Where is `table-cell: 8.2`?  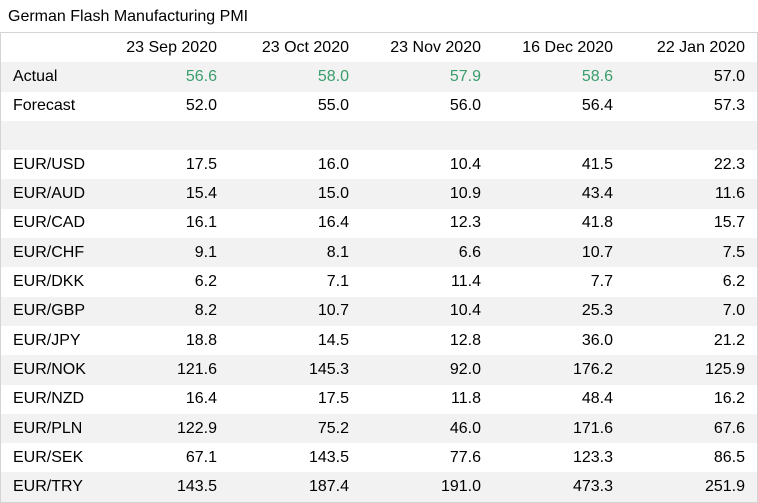
table-cell: 8.2 is located at coordinates (163, 311).